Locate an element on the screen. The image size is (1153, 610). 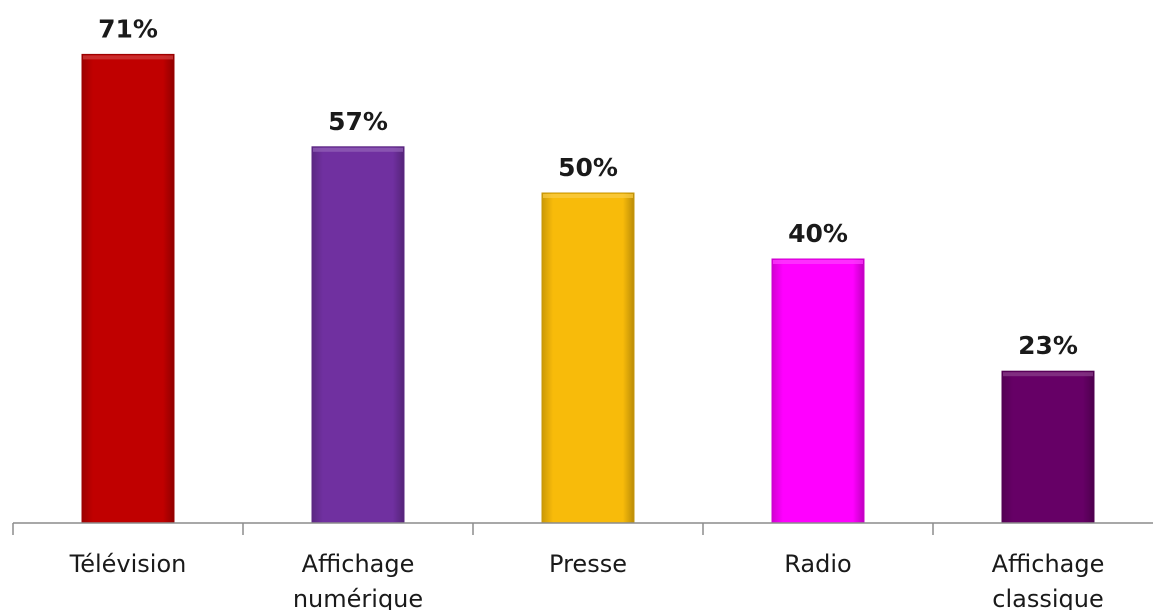
category-label-0-0: Télévision is located at coordinates (128, 564).